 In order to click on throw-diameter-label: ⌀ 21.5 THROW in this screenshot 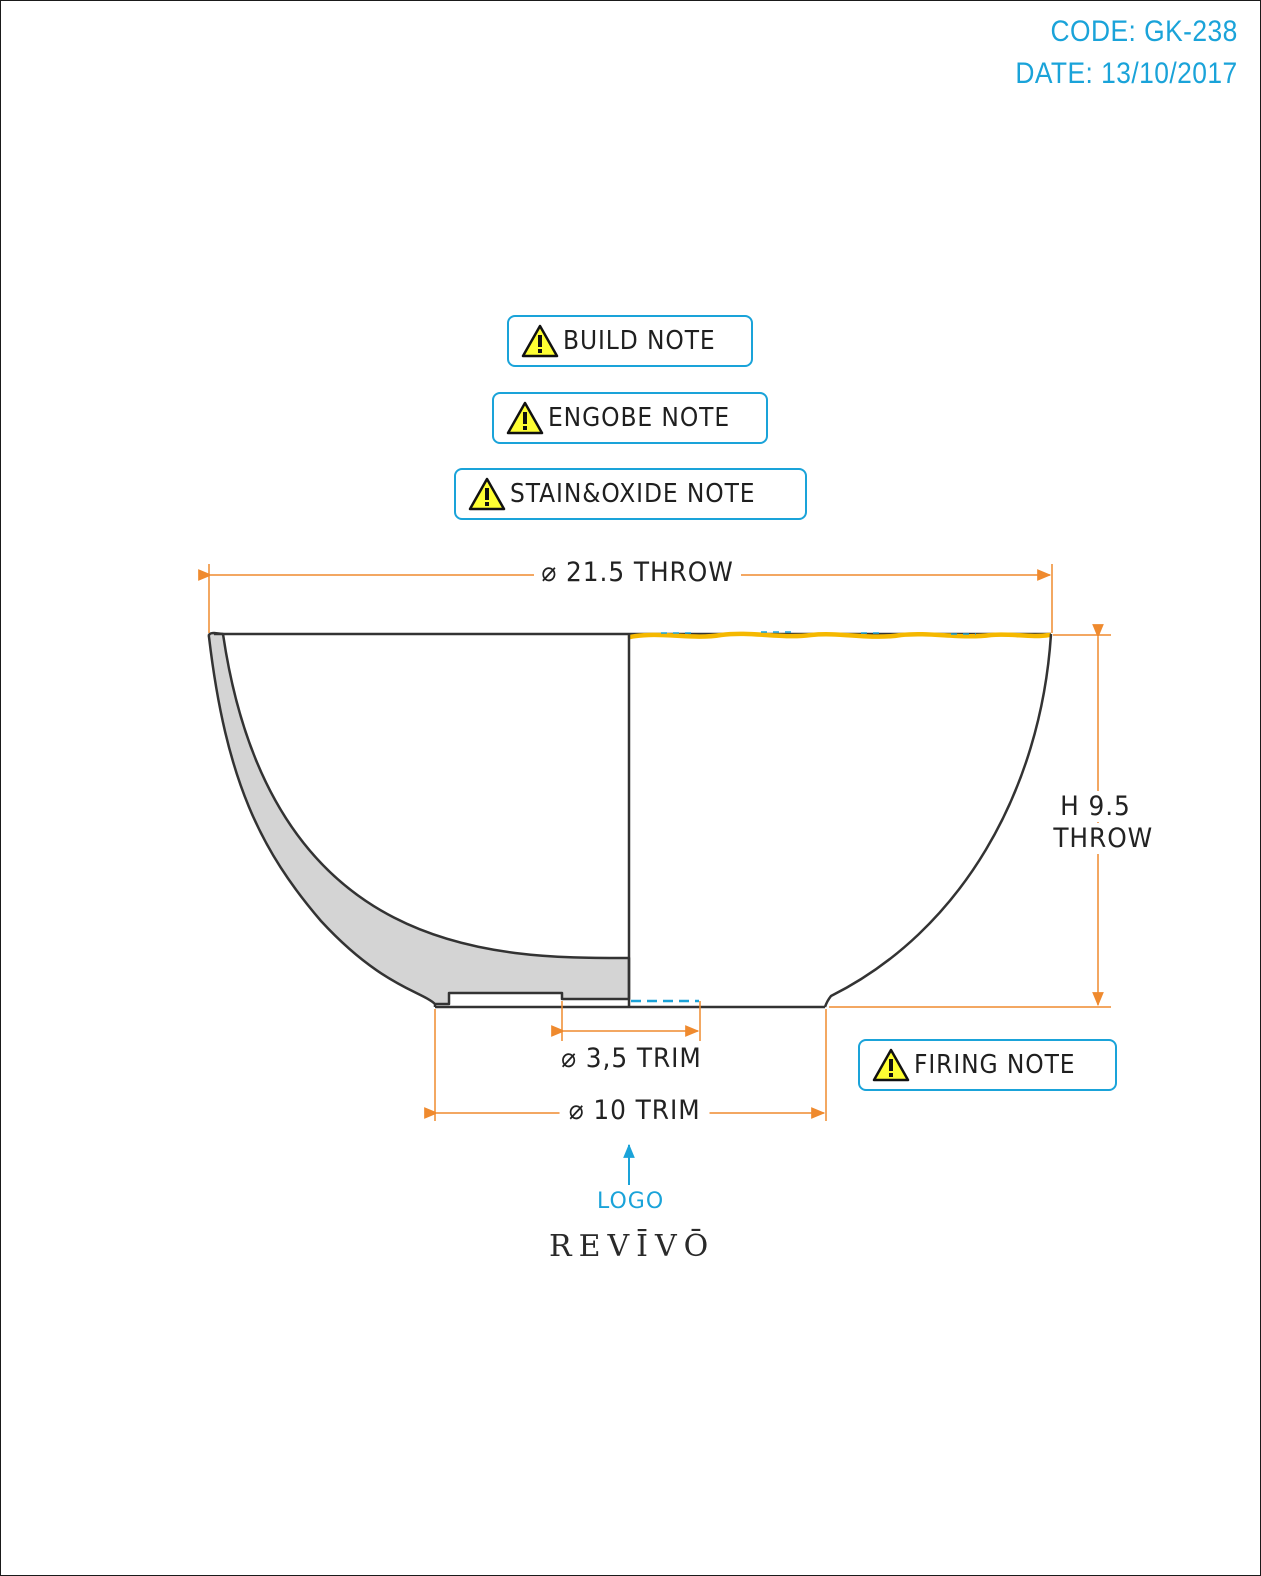, I will do `click(638, 572)`.